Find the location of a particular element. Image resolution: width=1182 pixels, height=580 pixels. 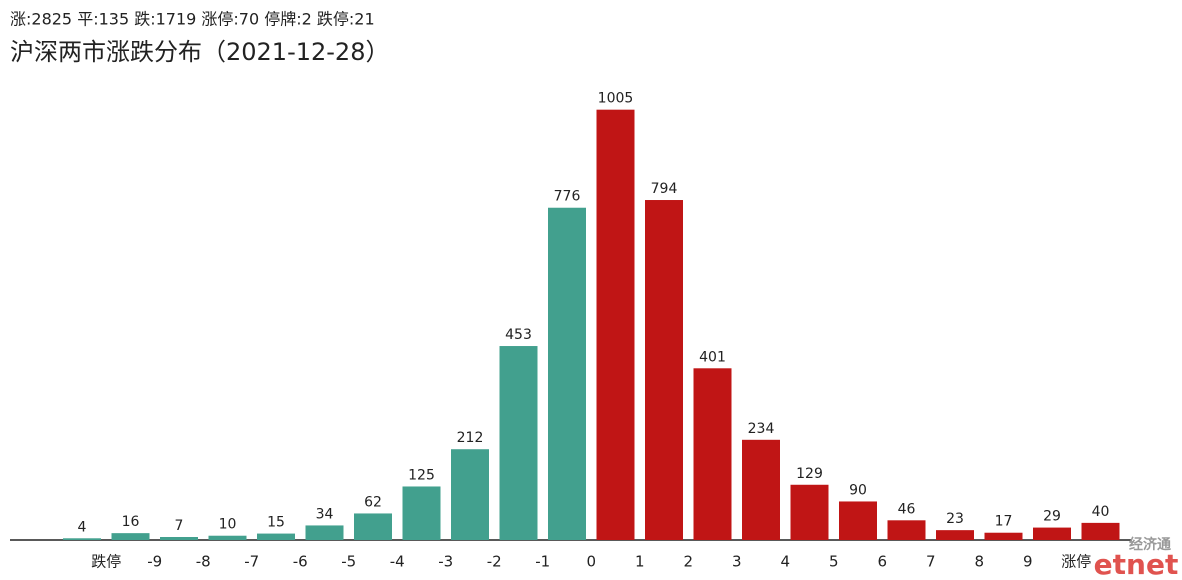

x-tick-label: -3 is located at coordinates (445, 562).